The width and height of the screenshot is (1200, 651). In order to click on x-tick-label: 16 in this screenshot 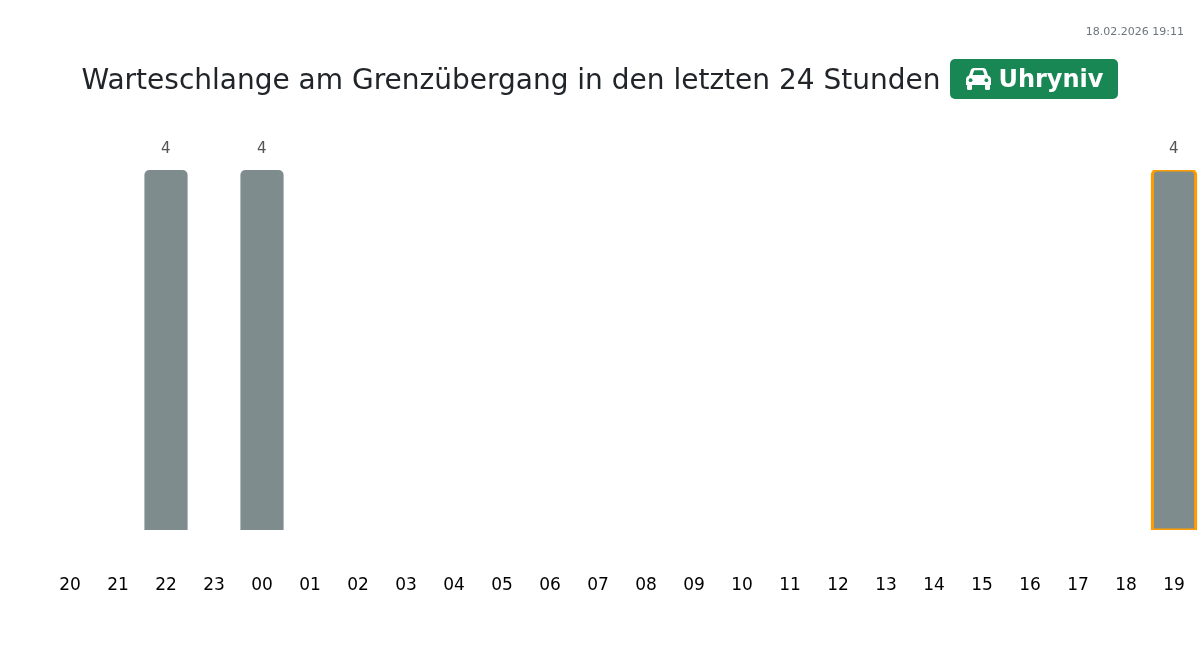, I will do `click(1030, 584)`.